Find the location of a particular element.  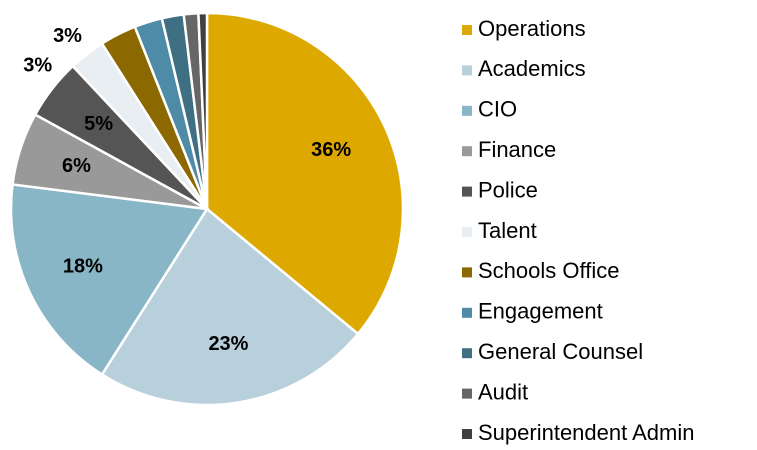

legend-label: Schools Office is located at coordinates (548, 270).